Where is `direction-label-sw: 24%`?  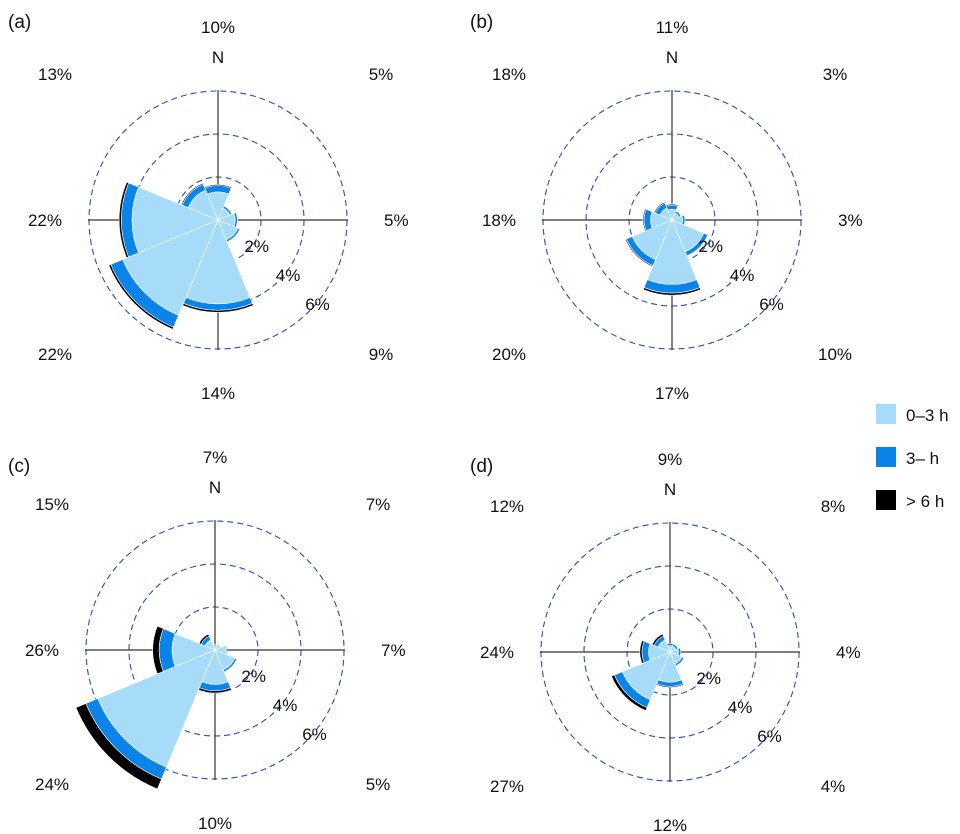
direction-label-sw: 24% is located at coordinates (52, 784).